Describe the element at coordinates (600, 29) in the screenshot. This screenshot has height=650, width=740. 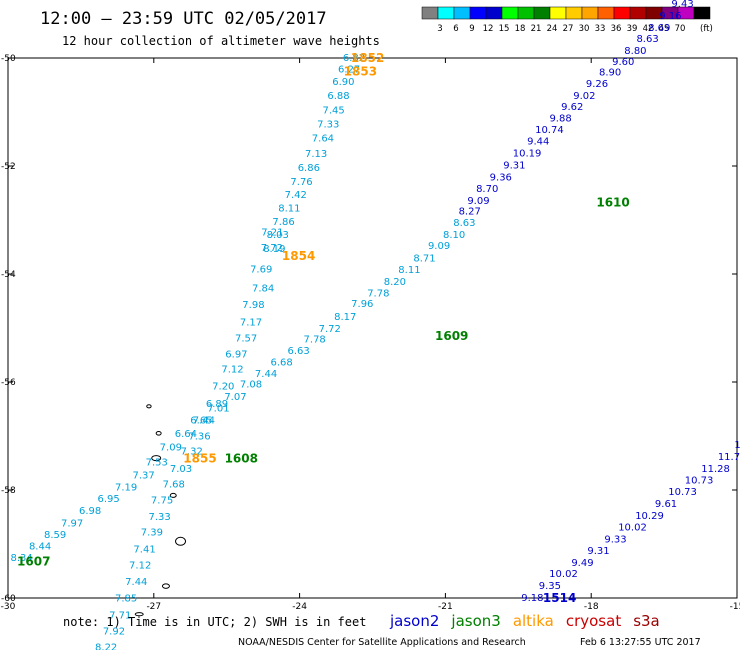
I see `colorbar-label: 33` at that location.